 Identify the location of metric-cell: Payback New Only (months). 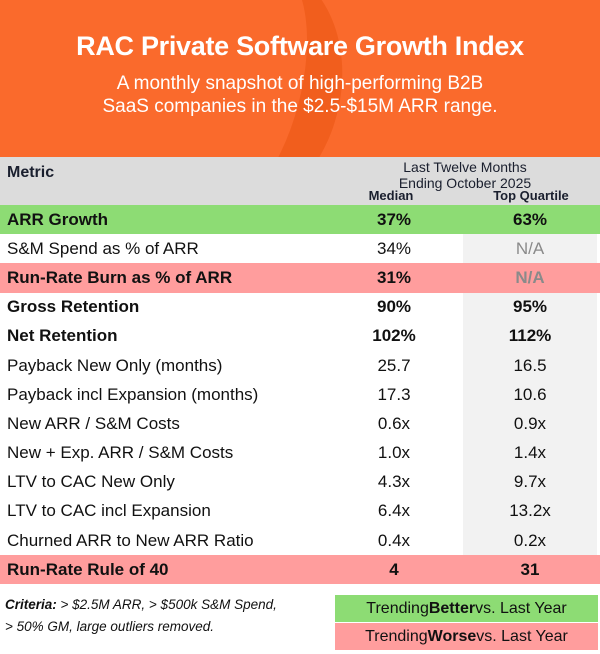
(162, 366).